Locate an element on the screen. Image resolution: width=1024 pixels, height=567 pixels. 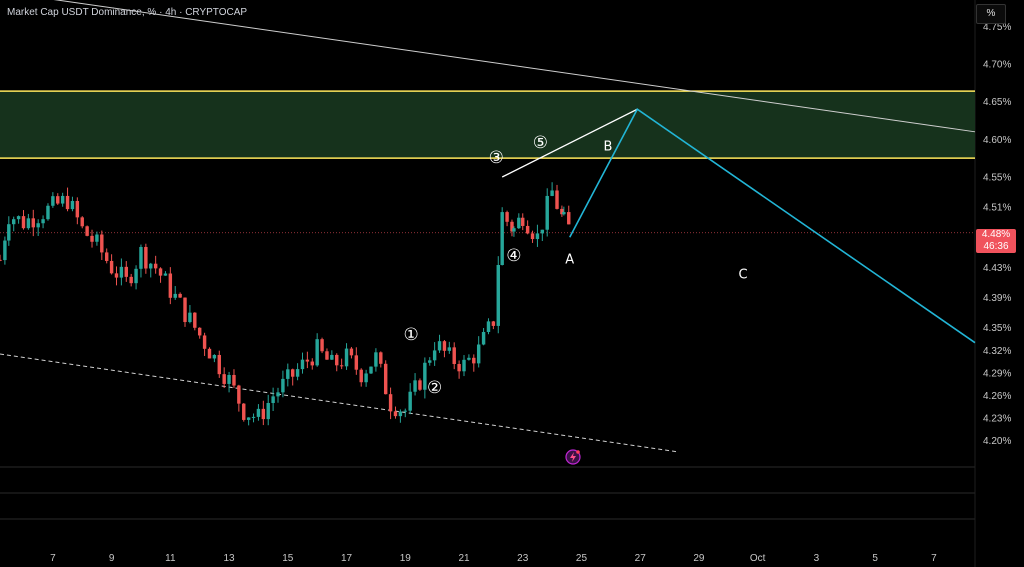
wave-label-1: ② is located at coordinates (434, 388).